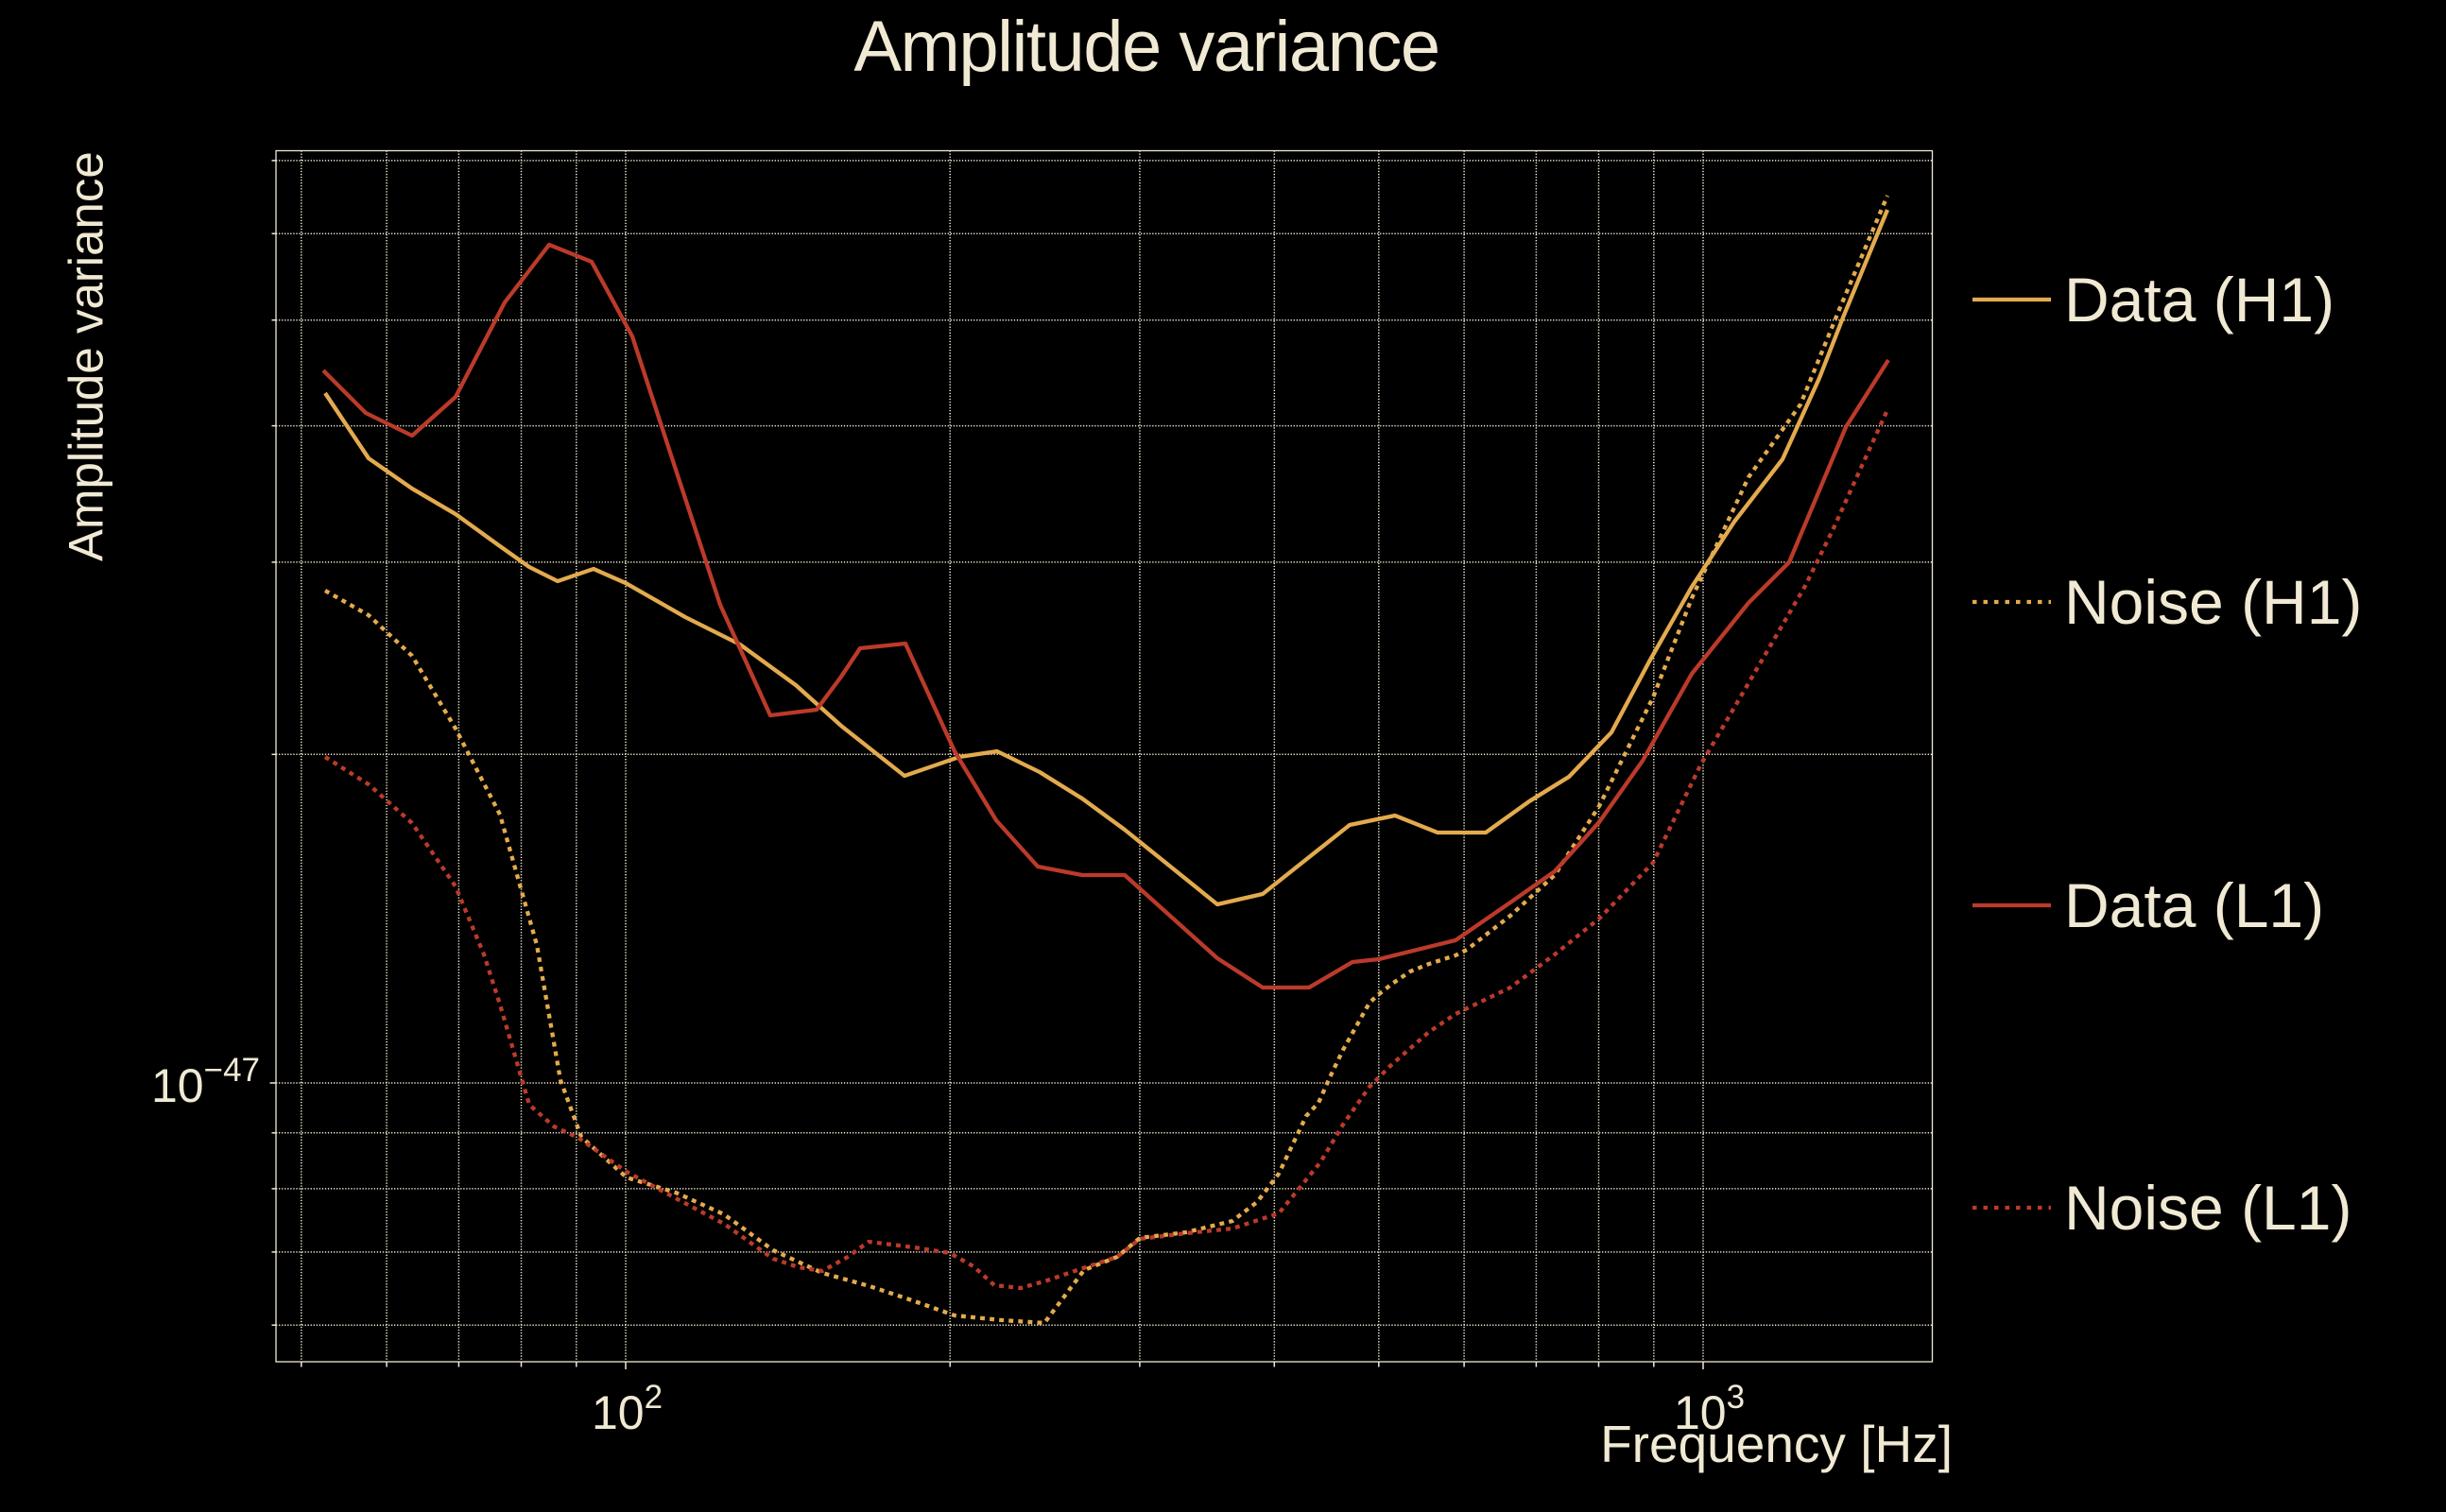 The width and height of the screenshot is (2446, 1512). Describe the element at coordinates (1776, 1444) in the screenshot. I see `svg-text: Frequency [Hz]` at that location.